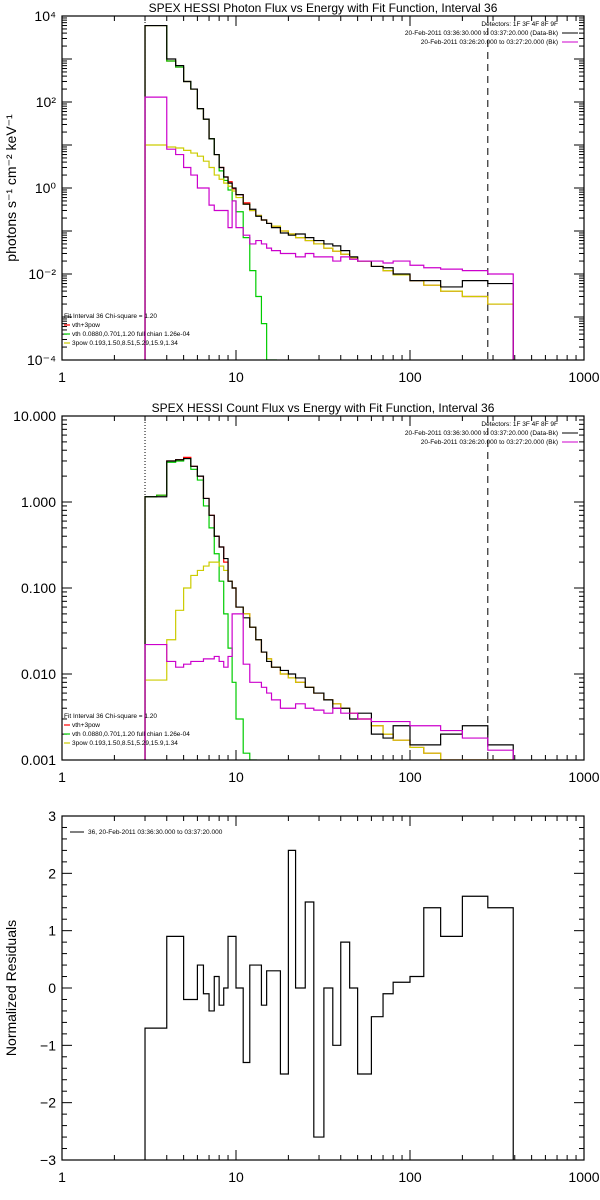 This screenshot has width=600, height=1200. What do you see at coordinates (38, 674) in the screenshot?
I see `y-tick-label: 0.010` at bounding box center [38, 674].